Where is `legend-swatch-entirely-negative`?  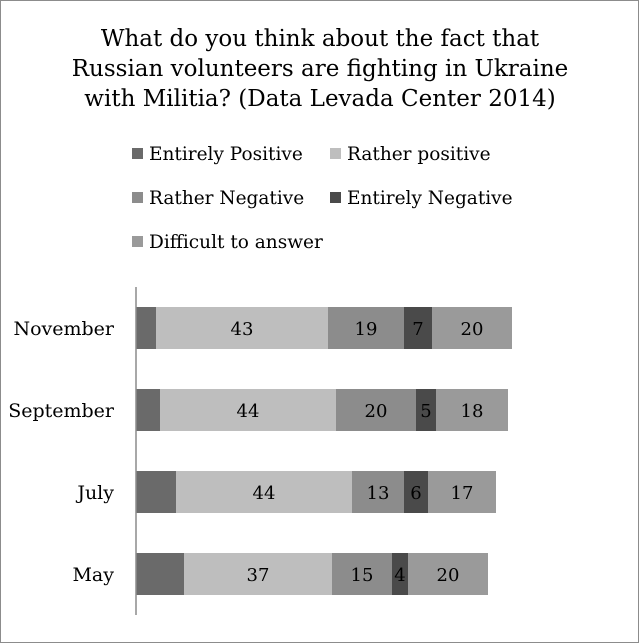 legend-swatch-entirely-negative is located at coordinates (335, 197).